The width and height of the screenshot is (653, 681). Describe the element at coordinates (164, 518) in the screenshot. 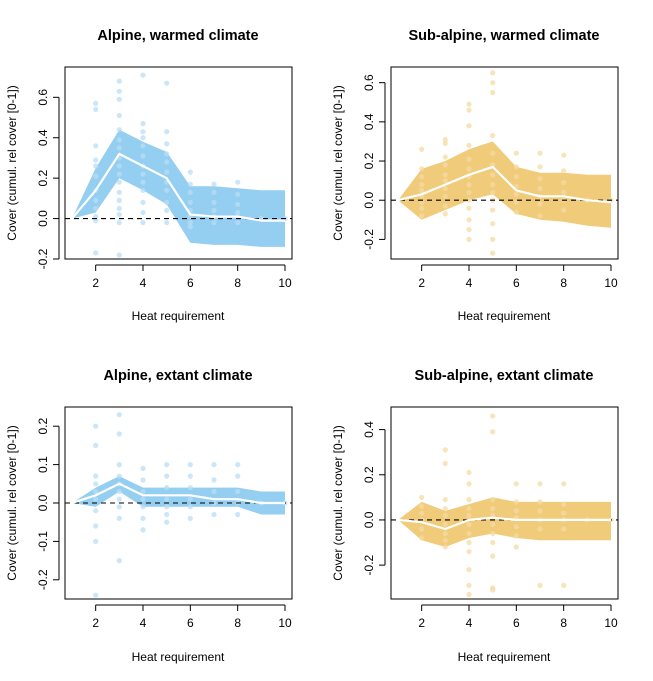

I see `plot-area: 2 4 6 8 10 -0.2 -0.1 0.0 0.1 0.2` at that location.